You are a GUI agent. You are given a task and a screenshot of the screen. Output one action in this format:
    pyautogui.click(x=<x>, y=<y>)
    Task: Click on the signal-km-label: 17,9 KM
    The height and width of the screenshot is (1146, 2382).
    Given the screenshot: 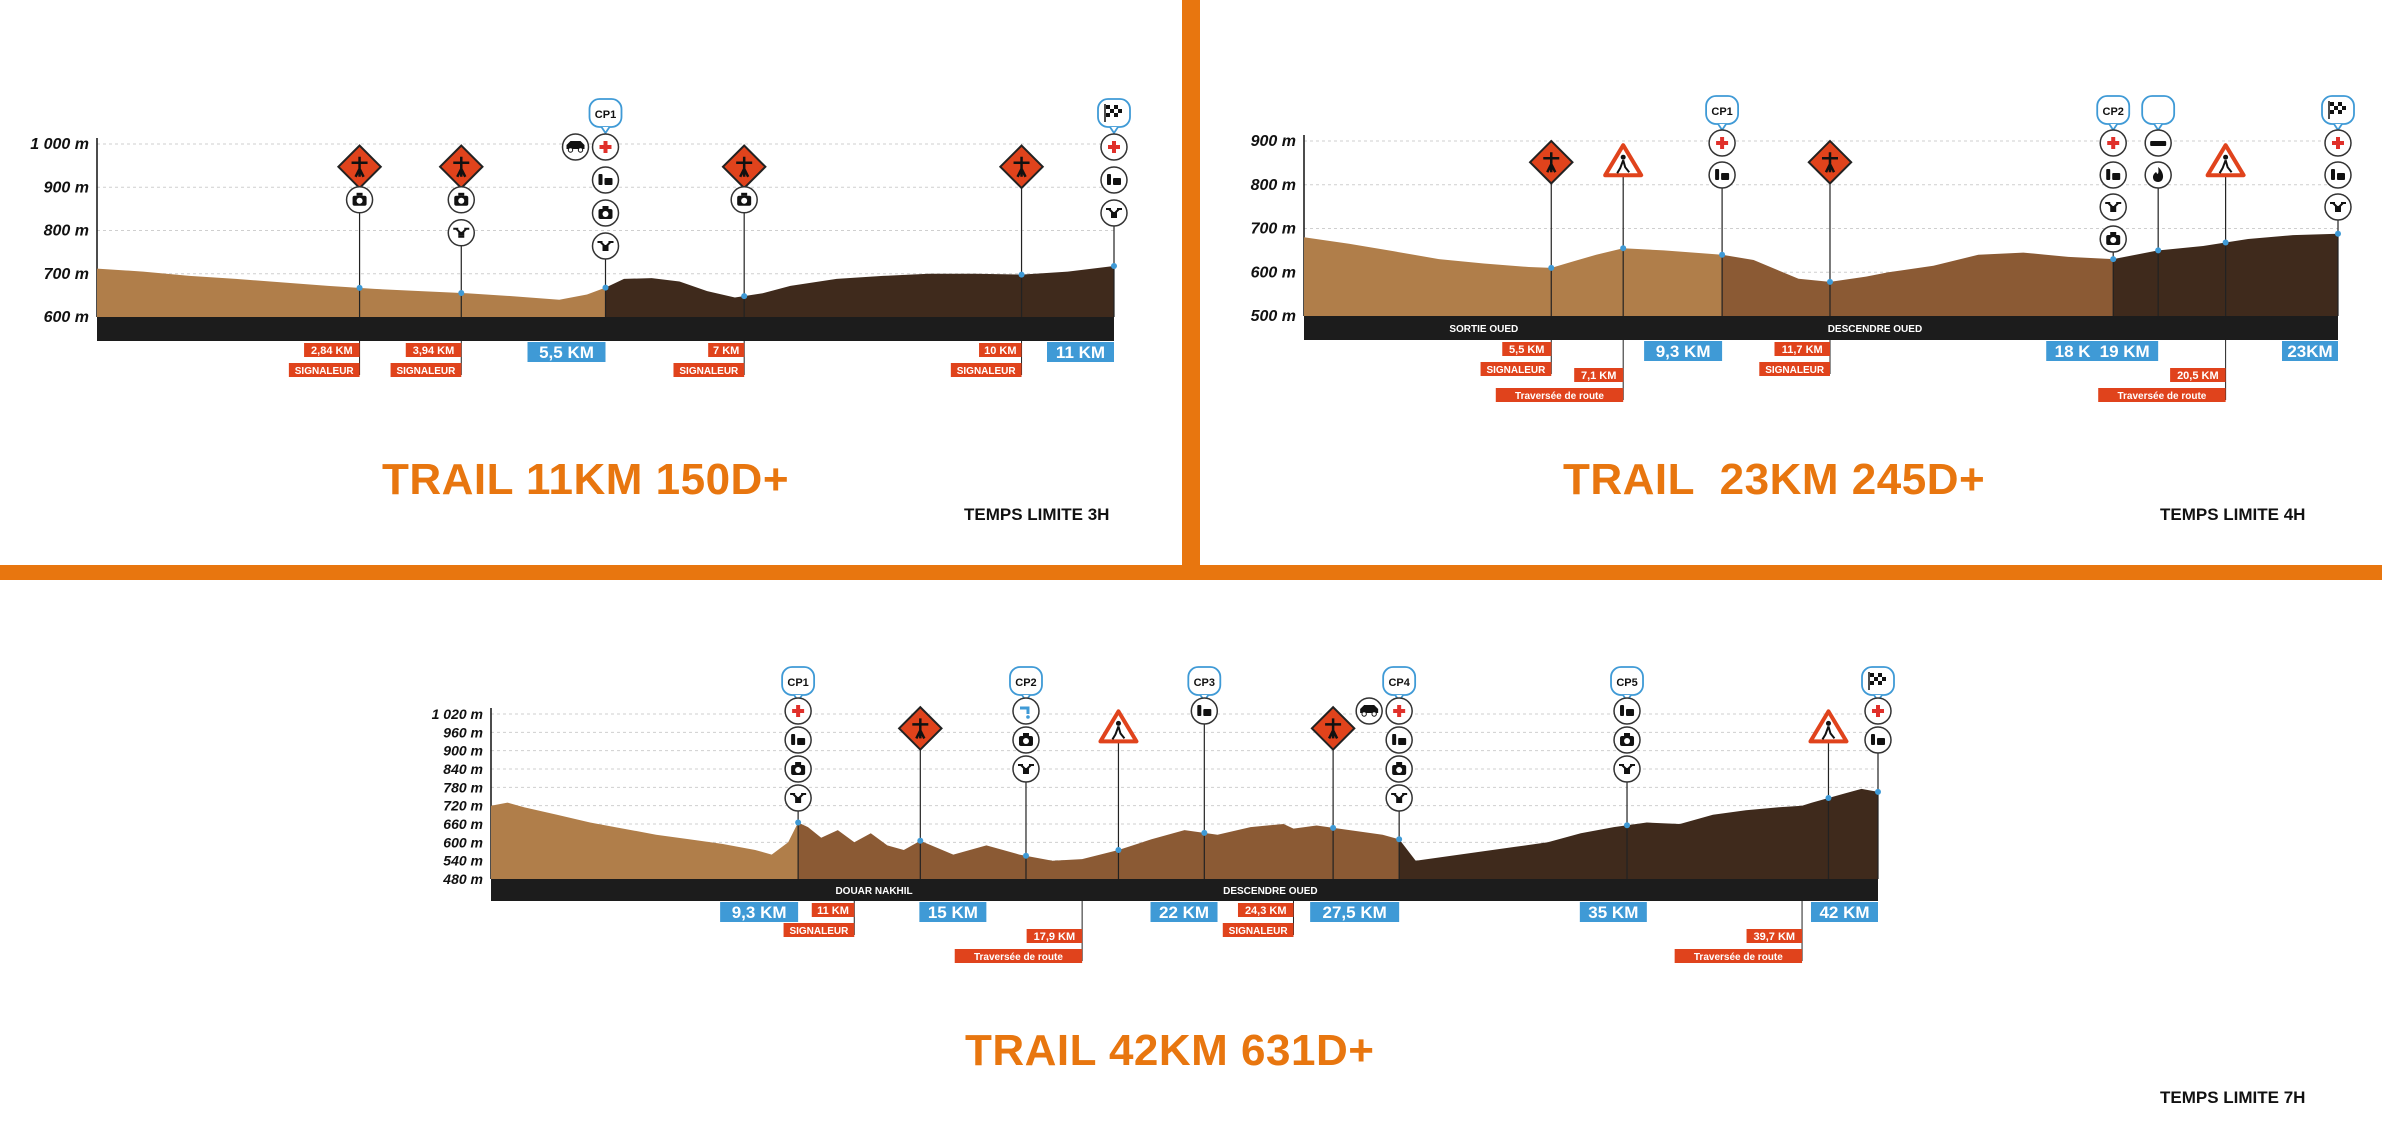 What is the action you would take?
    pyautogui.click(x=1055, y=937)
    